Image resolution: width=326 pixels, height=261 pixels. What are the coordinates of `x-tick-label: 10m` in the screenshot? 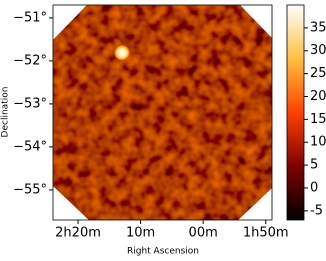 It's located at (140, 233).